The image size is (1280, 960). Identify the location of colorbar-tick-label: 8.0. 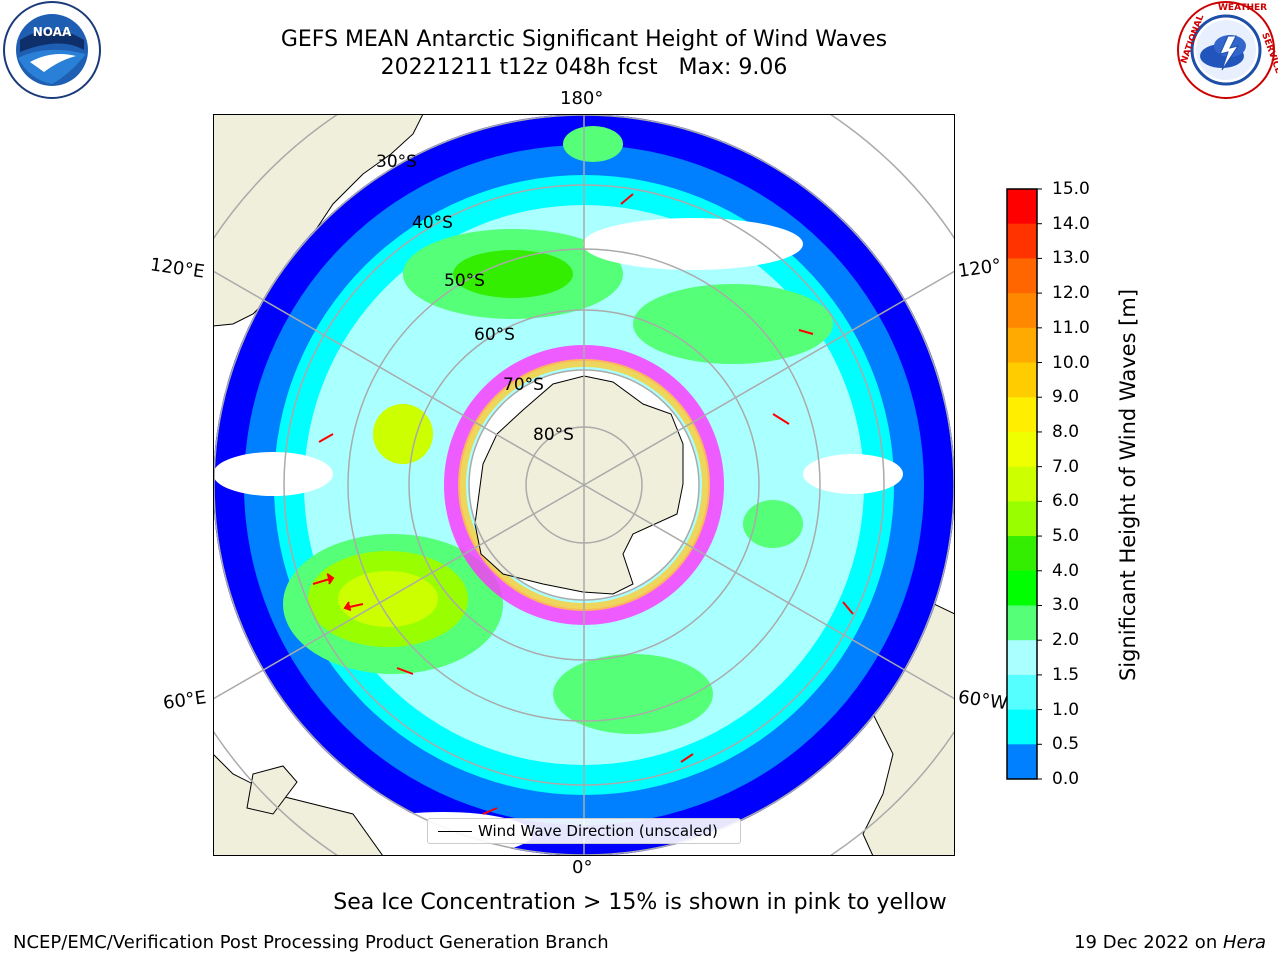
(1066, 431).